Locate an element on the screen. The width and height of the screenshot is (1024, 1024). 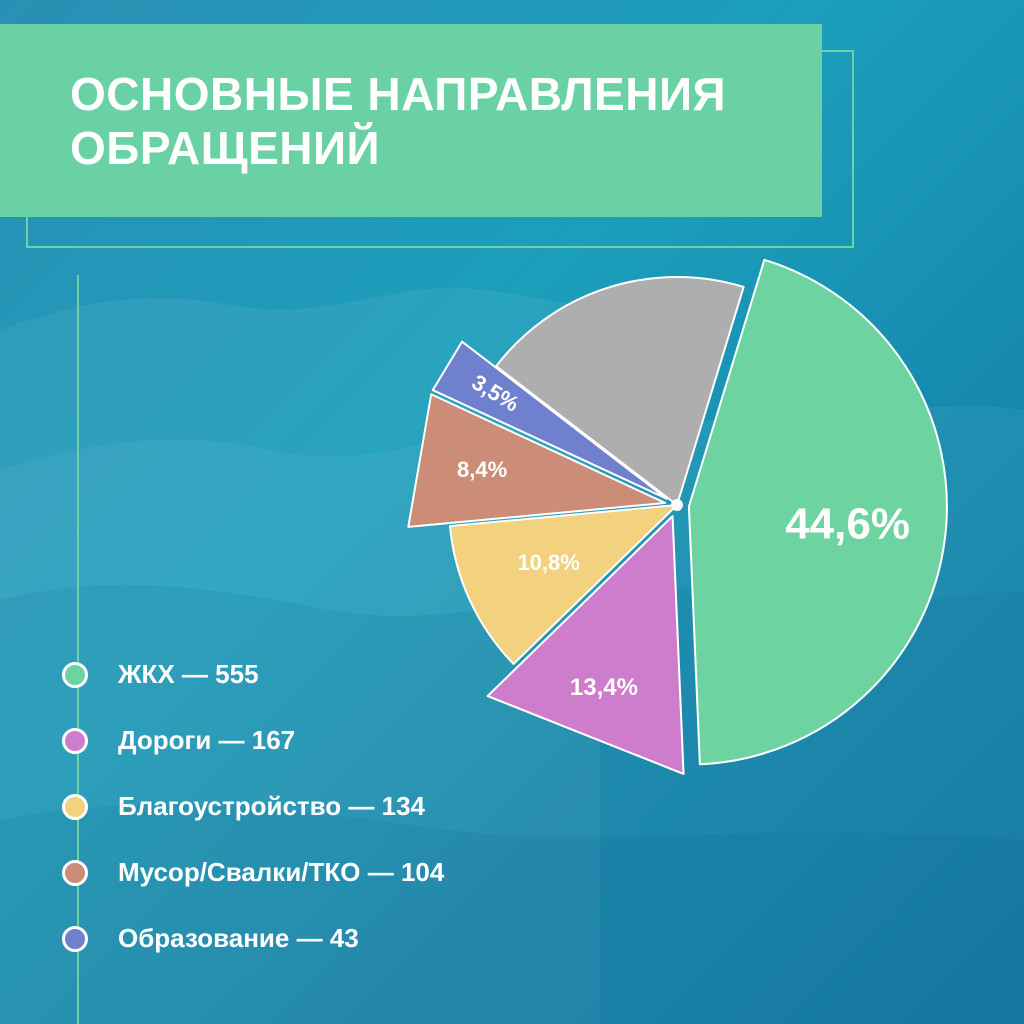
legend-label: Дороги — 167 is located at coordinates (207, 740).